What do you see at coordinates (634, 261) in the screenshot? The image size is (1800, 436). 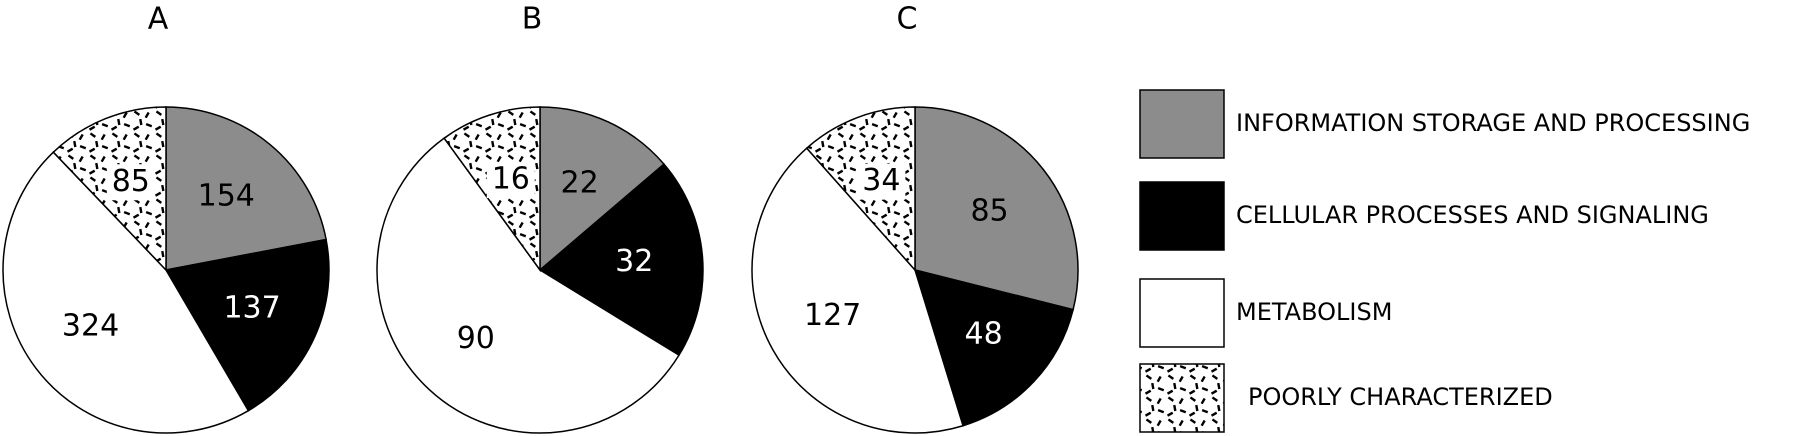 I see `data-label: 32` at bounding box center [634, 261].